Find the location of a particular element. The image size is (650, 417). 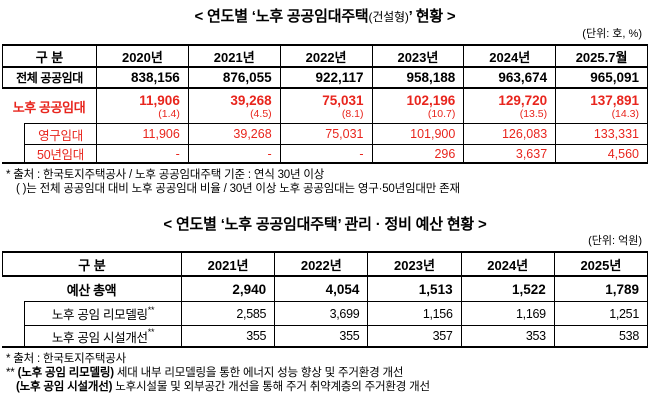

t2-footnote3-text: 노후시설물 및 외부공간 개선을 통해 주거 취약계층의 주거환경 개선 is located at coordinates (272, 387).